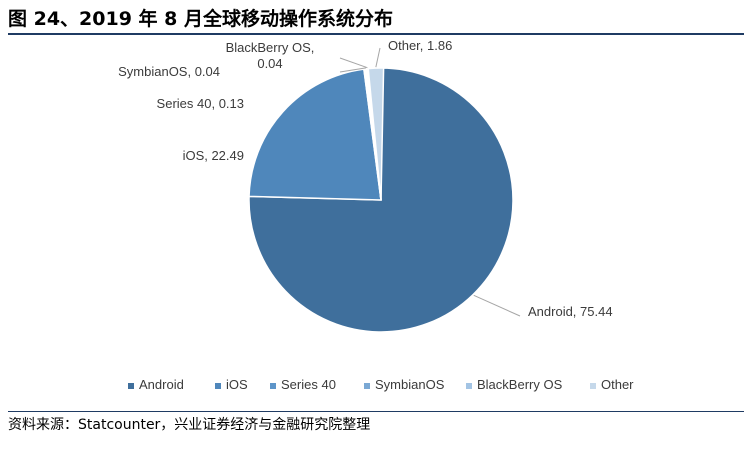  Describe the element at coordinates (367, 386) in the screenshot. I see `legend-swatch-symbianos` at that location.